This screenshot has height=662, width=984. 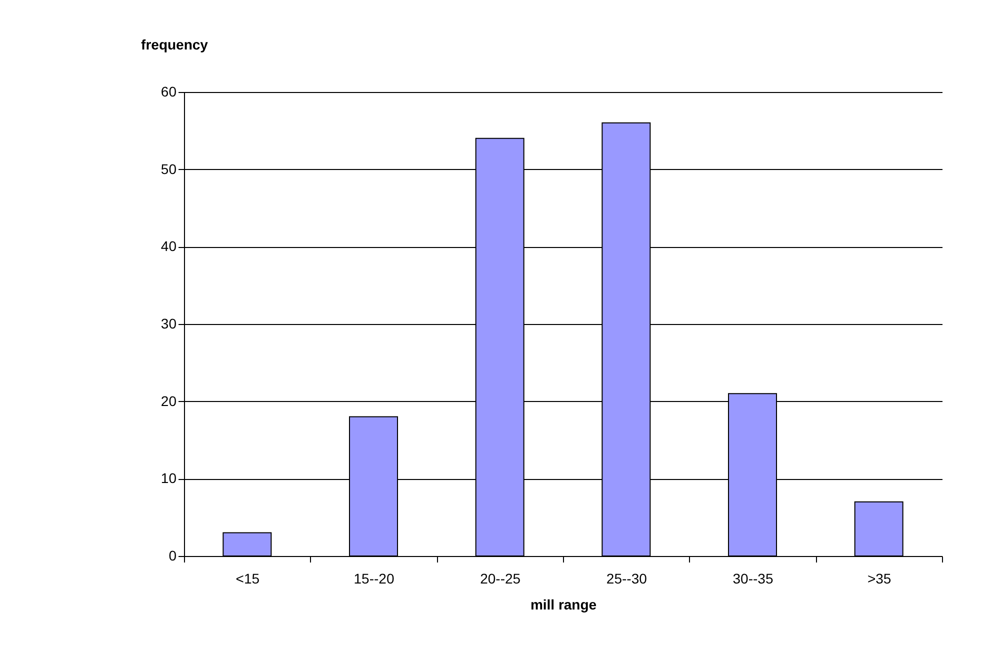 What do you see at coordinates (168, 92) in the screenshot?
I see `y-tick-label: 60` at bounding box center [168, 92].